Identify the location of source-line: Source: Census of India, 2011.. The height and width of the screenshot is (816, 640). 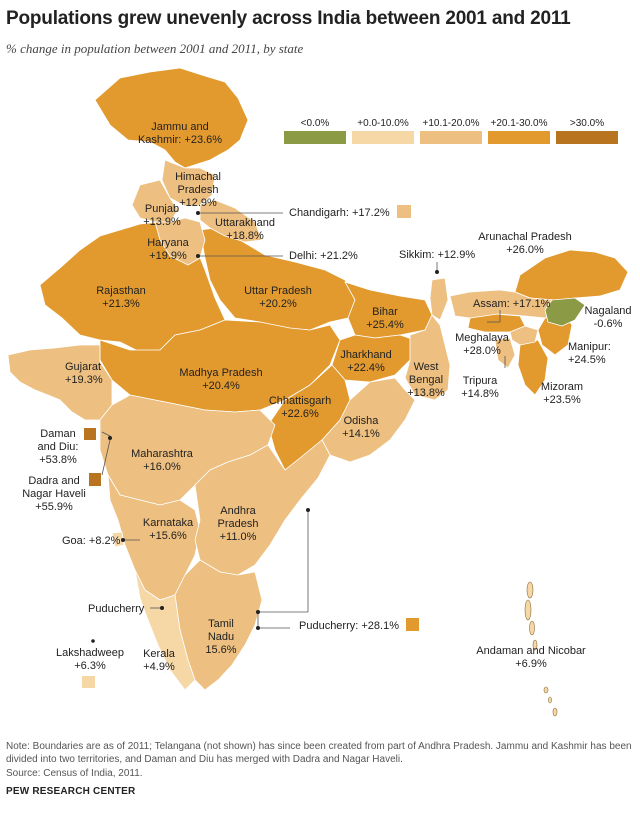
(74, 773).